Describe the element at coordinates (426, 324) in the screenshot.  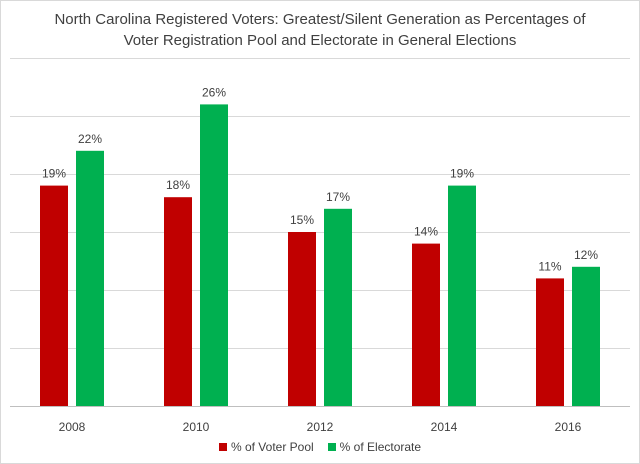
I see `bar-voter-pool-2014` at that location.